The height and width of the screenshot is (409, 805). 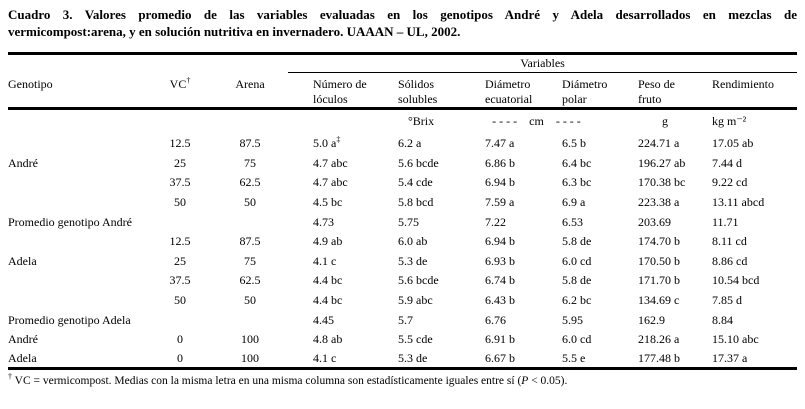 What do you see at coordinates (180, 162) in the screenshot?
I see `value-cell: 25` at bounding box center [180, 162].